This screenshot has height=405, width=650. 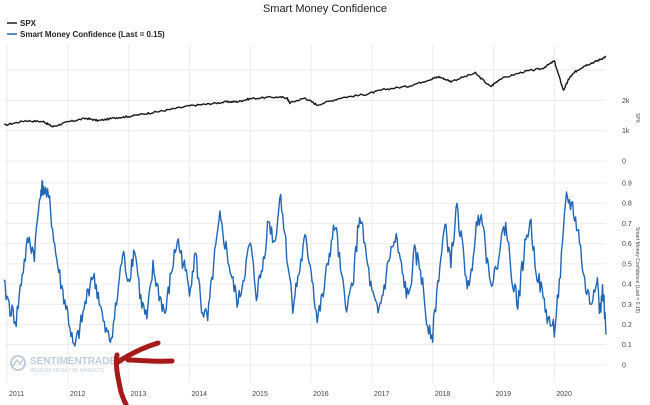 What do you see at coordinates (624, 365) in the screenshot?
I see `smc-y-tick-label: 0` at bounding box center [624, 365].